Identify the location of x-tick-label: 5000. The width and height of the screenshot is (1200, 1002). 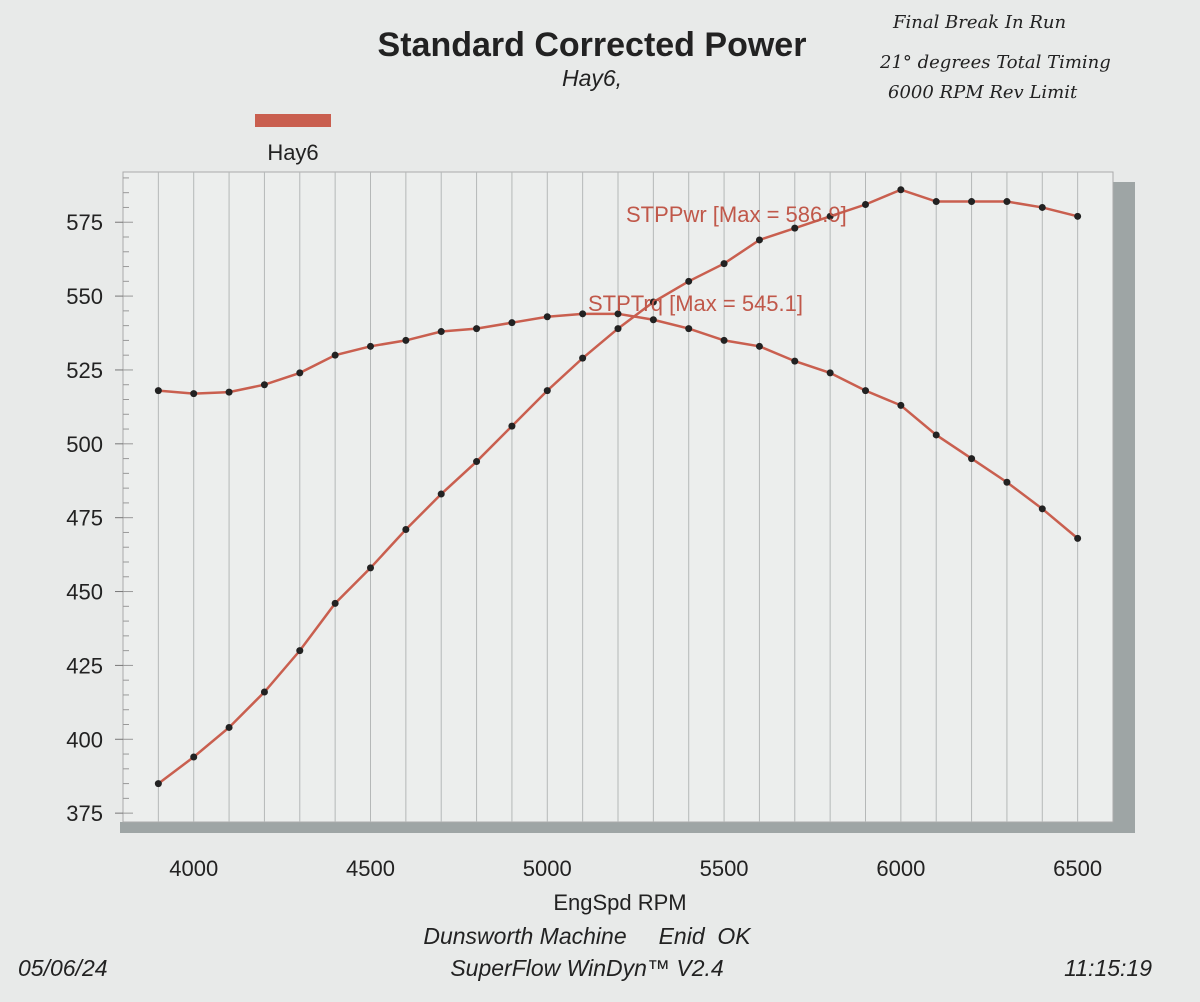
(547, 868).